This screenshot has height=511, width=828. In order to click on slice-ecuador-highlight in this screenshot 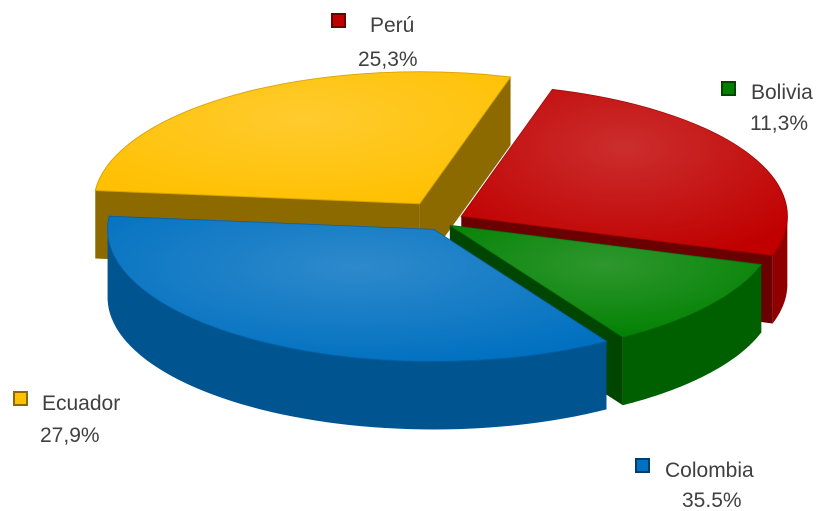, I will do `click(303, 137)`.